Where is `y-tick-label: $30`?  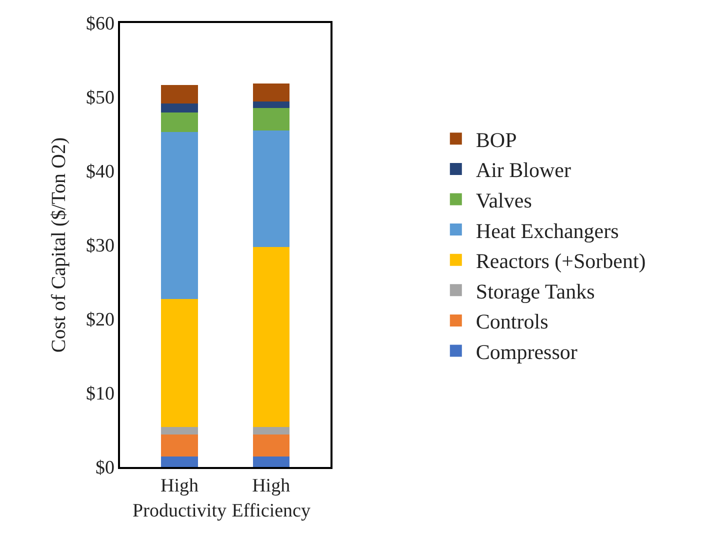
y-tick-label: $30 is located at coordinates (100, 246).